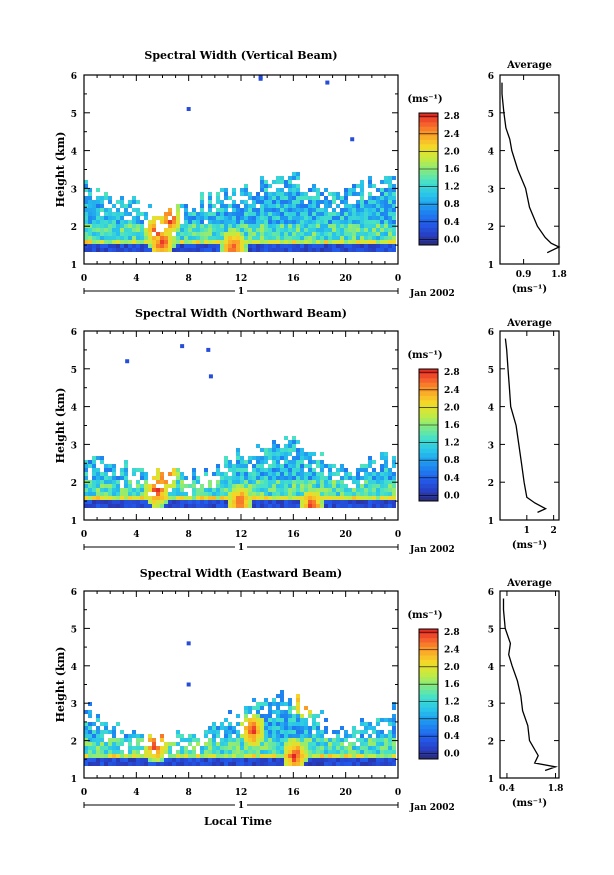  I want to click on avg-y-tick-label: 3, so click(491, 190).